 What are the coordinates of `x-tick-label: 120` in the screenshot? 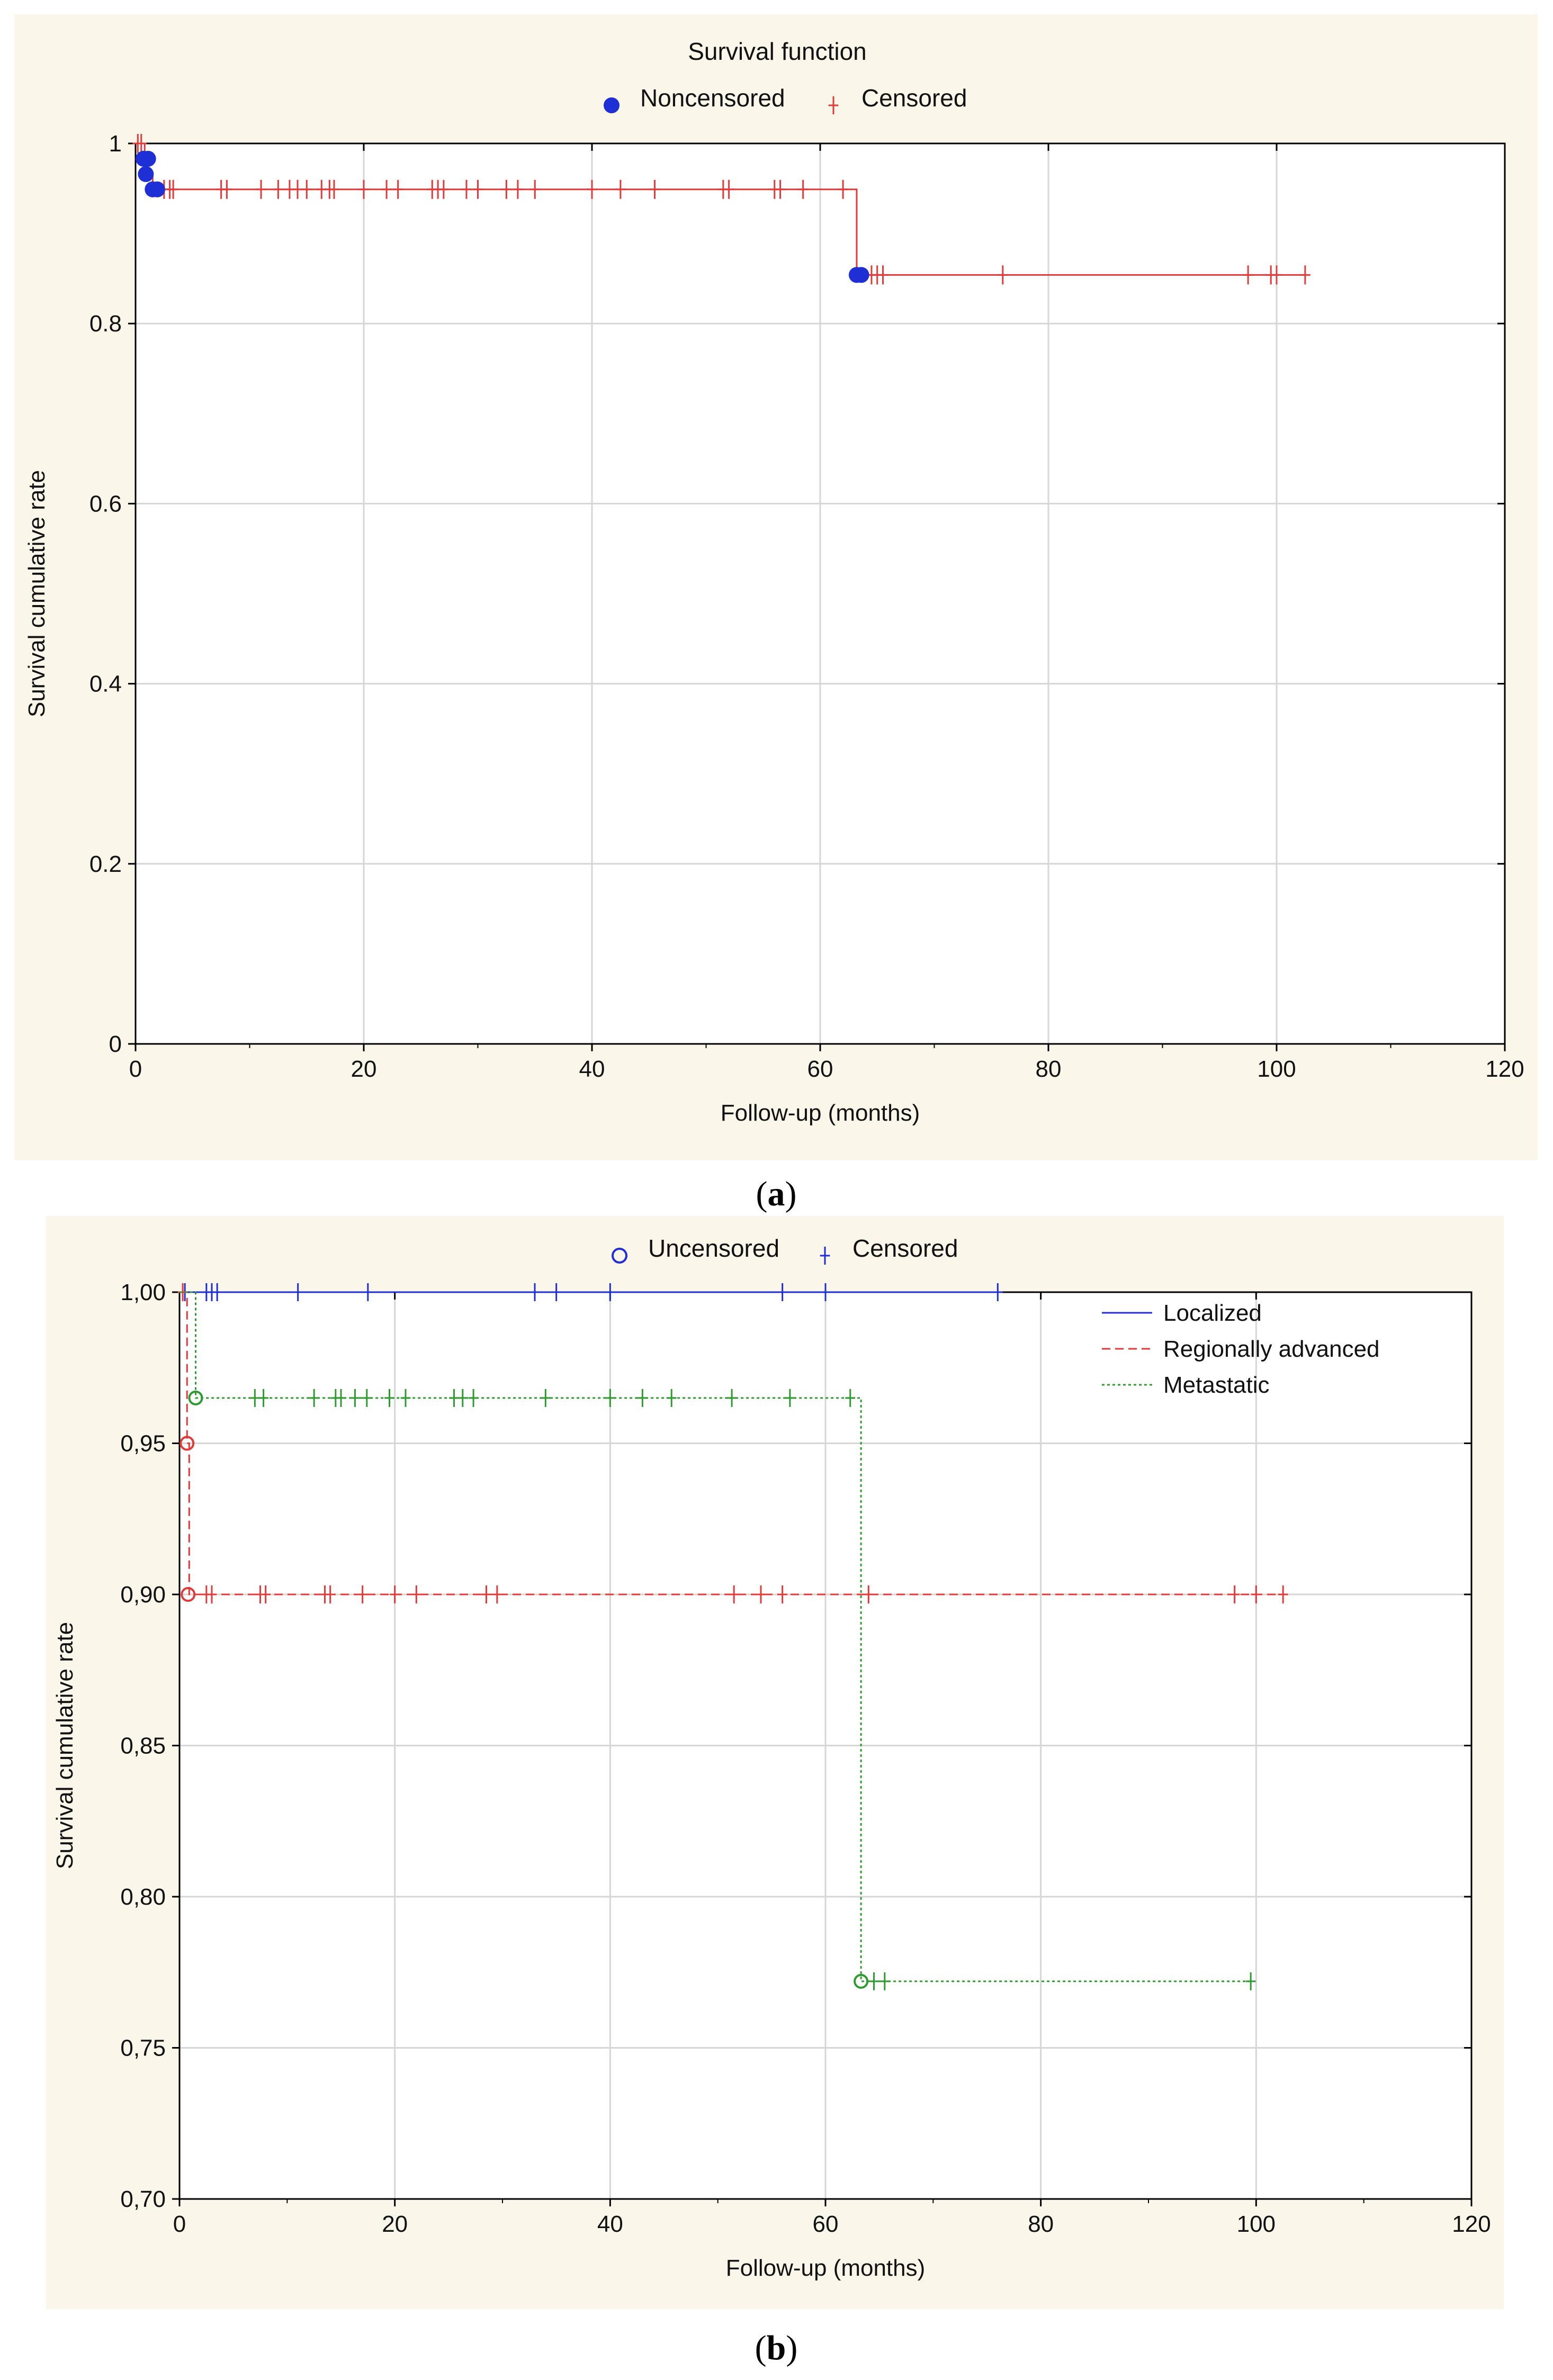 It's located at (1504, 1069).